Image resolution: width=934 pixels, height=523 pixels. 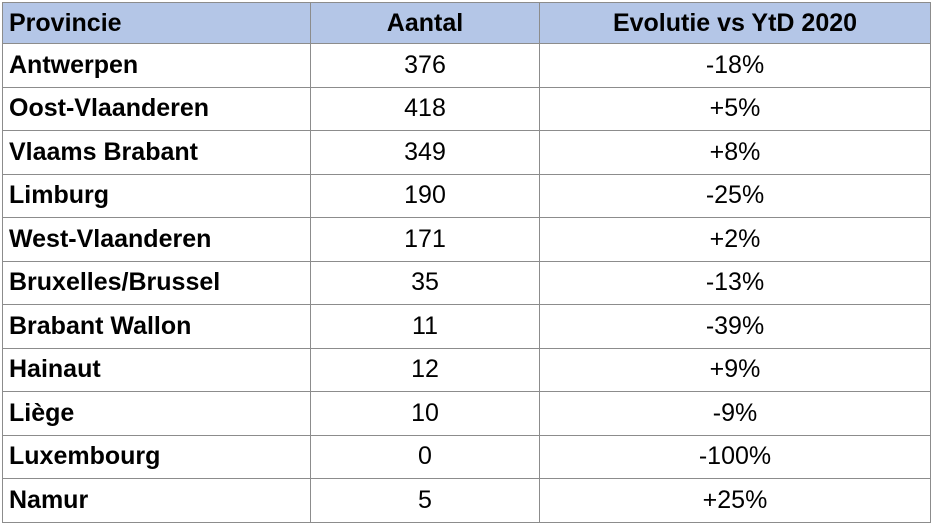 I want to click on table-header: Provincie Aantal Evolutie vs YtD 2020, so click(x=466, y=23).